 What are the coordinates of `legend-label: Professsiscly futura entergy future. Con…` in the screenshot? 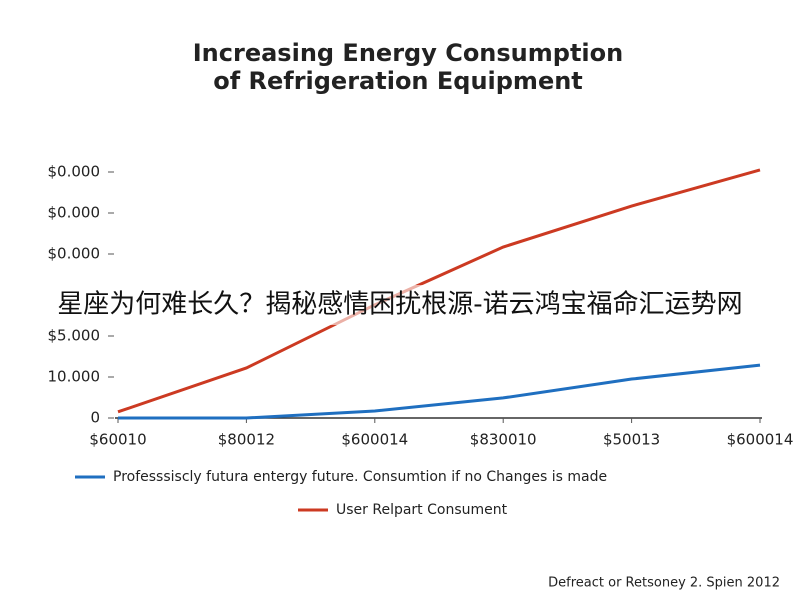 It's located at (360, 477).